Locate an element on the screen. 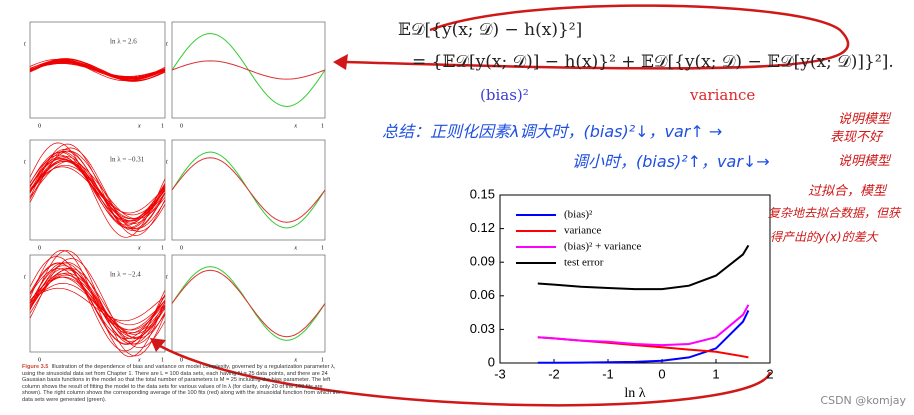 This screenshot has width=914, height=415. x-tick-label: 2 is located at coordinates (769, 373).